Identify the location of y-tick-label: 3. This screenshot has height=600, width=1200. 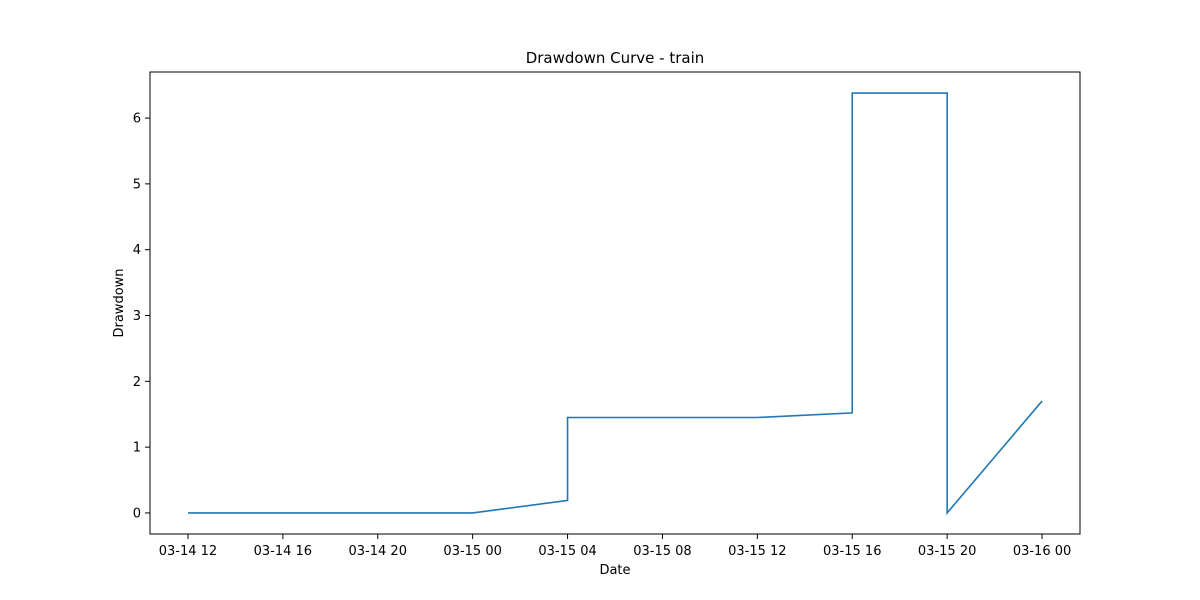
(137, 316).